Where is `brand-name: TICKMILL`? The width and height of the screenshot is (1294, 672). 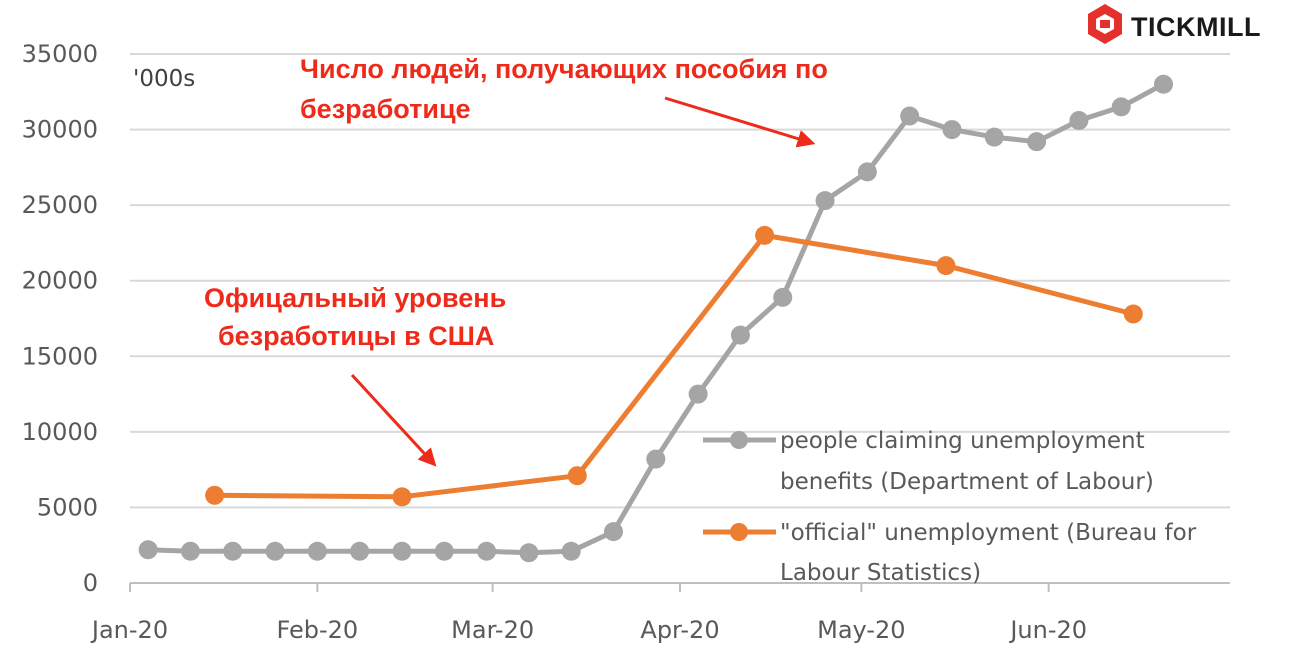 brand-name: TICKMILL is located at coordinates (1196, 27).